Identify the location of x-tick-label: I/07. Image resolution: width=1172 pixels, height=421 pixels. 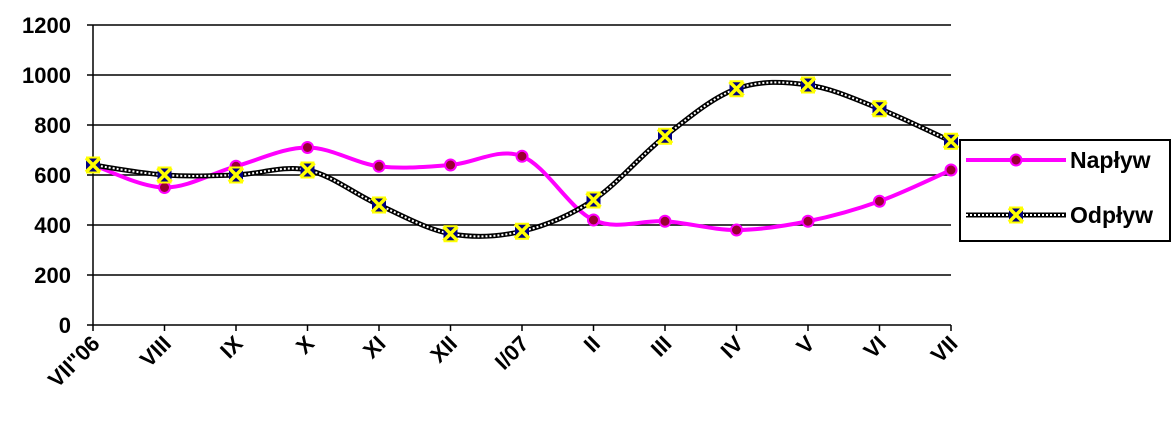
(512, 353).